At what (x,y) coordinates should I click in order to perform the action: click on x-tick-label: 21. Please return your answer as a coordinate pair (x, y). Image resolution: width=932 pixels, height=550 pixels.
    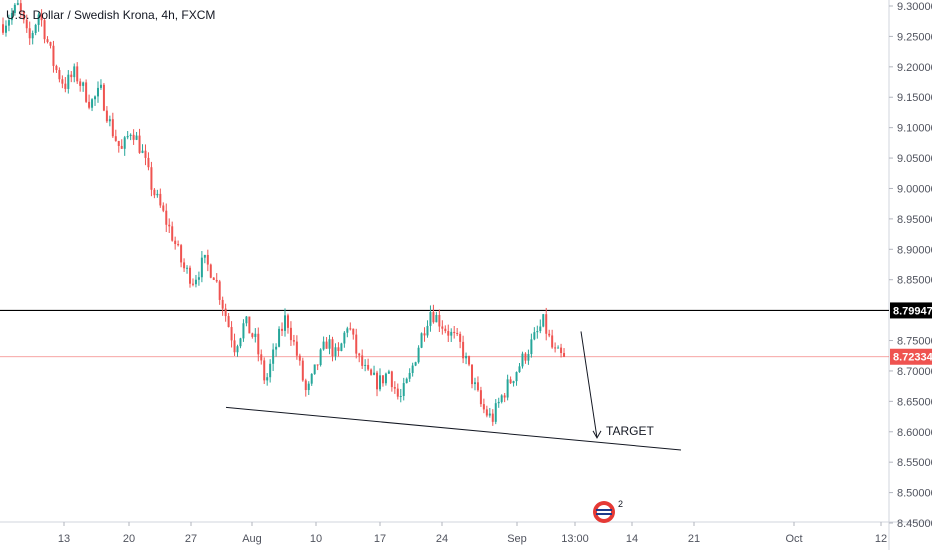
    Looking at the image, I should click on (694, 539).